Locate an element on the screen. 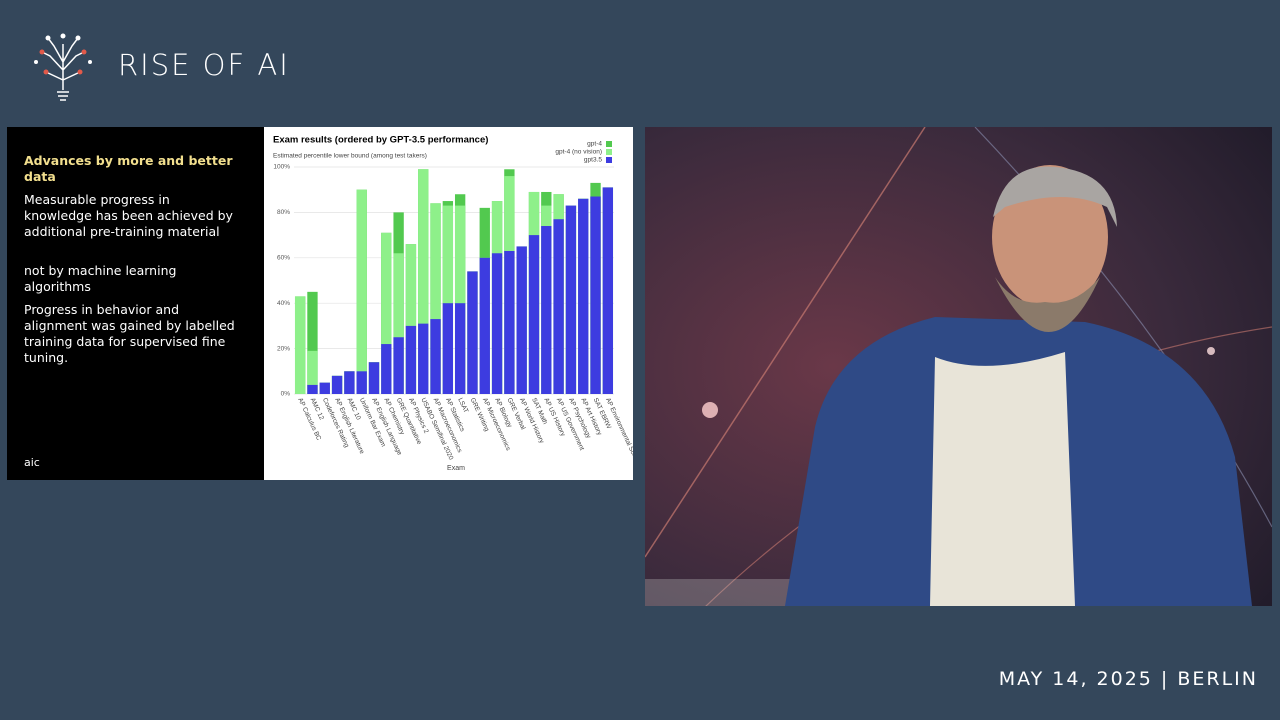 This screenshot has height=720, width=1280. y-tick-label: 0% is located at coordinates (286, 394).